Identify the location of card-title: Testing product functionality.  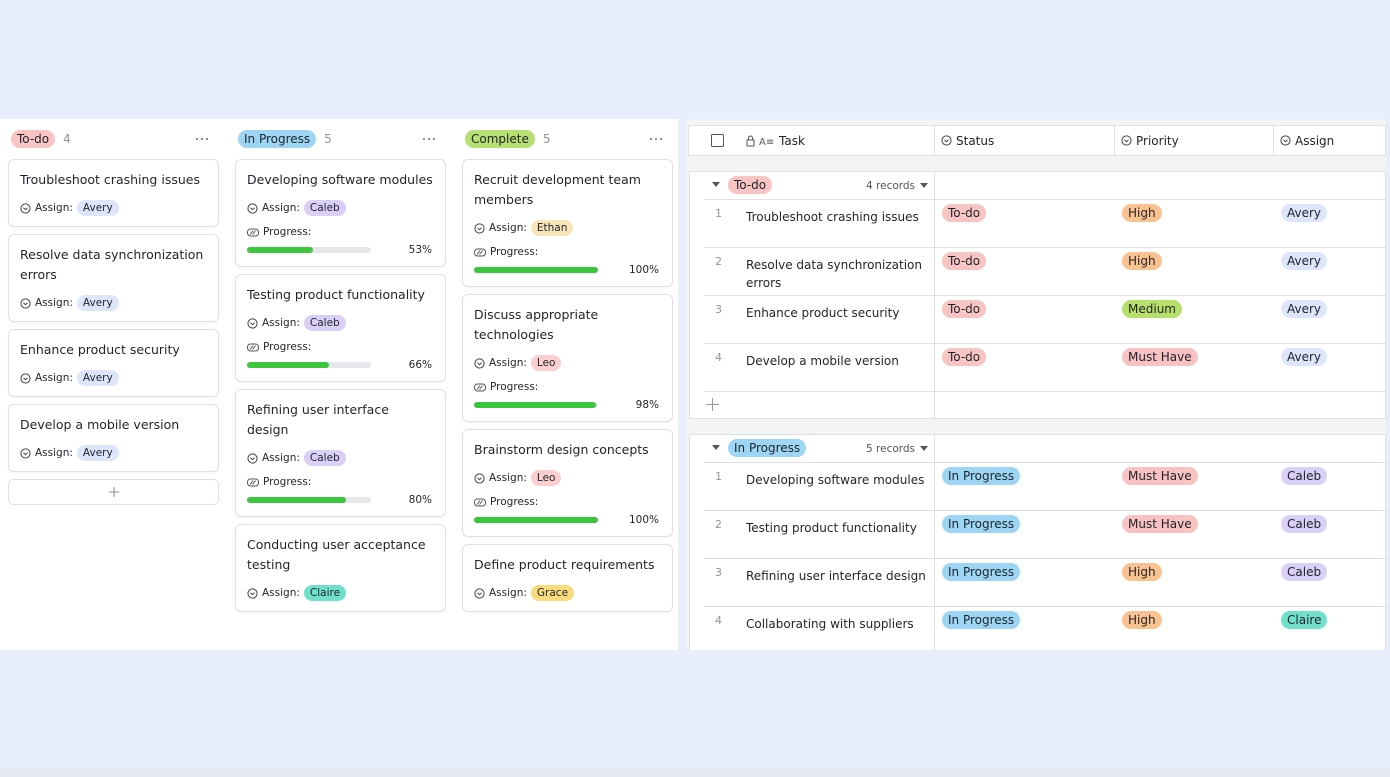
(336, 294).